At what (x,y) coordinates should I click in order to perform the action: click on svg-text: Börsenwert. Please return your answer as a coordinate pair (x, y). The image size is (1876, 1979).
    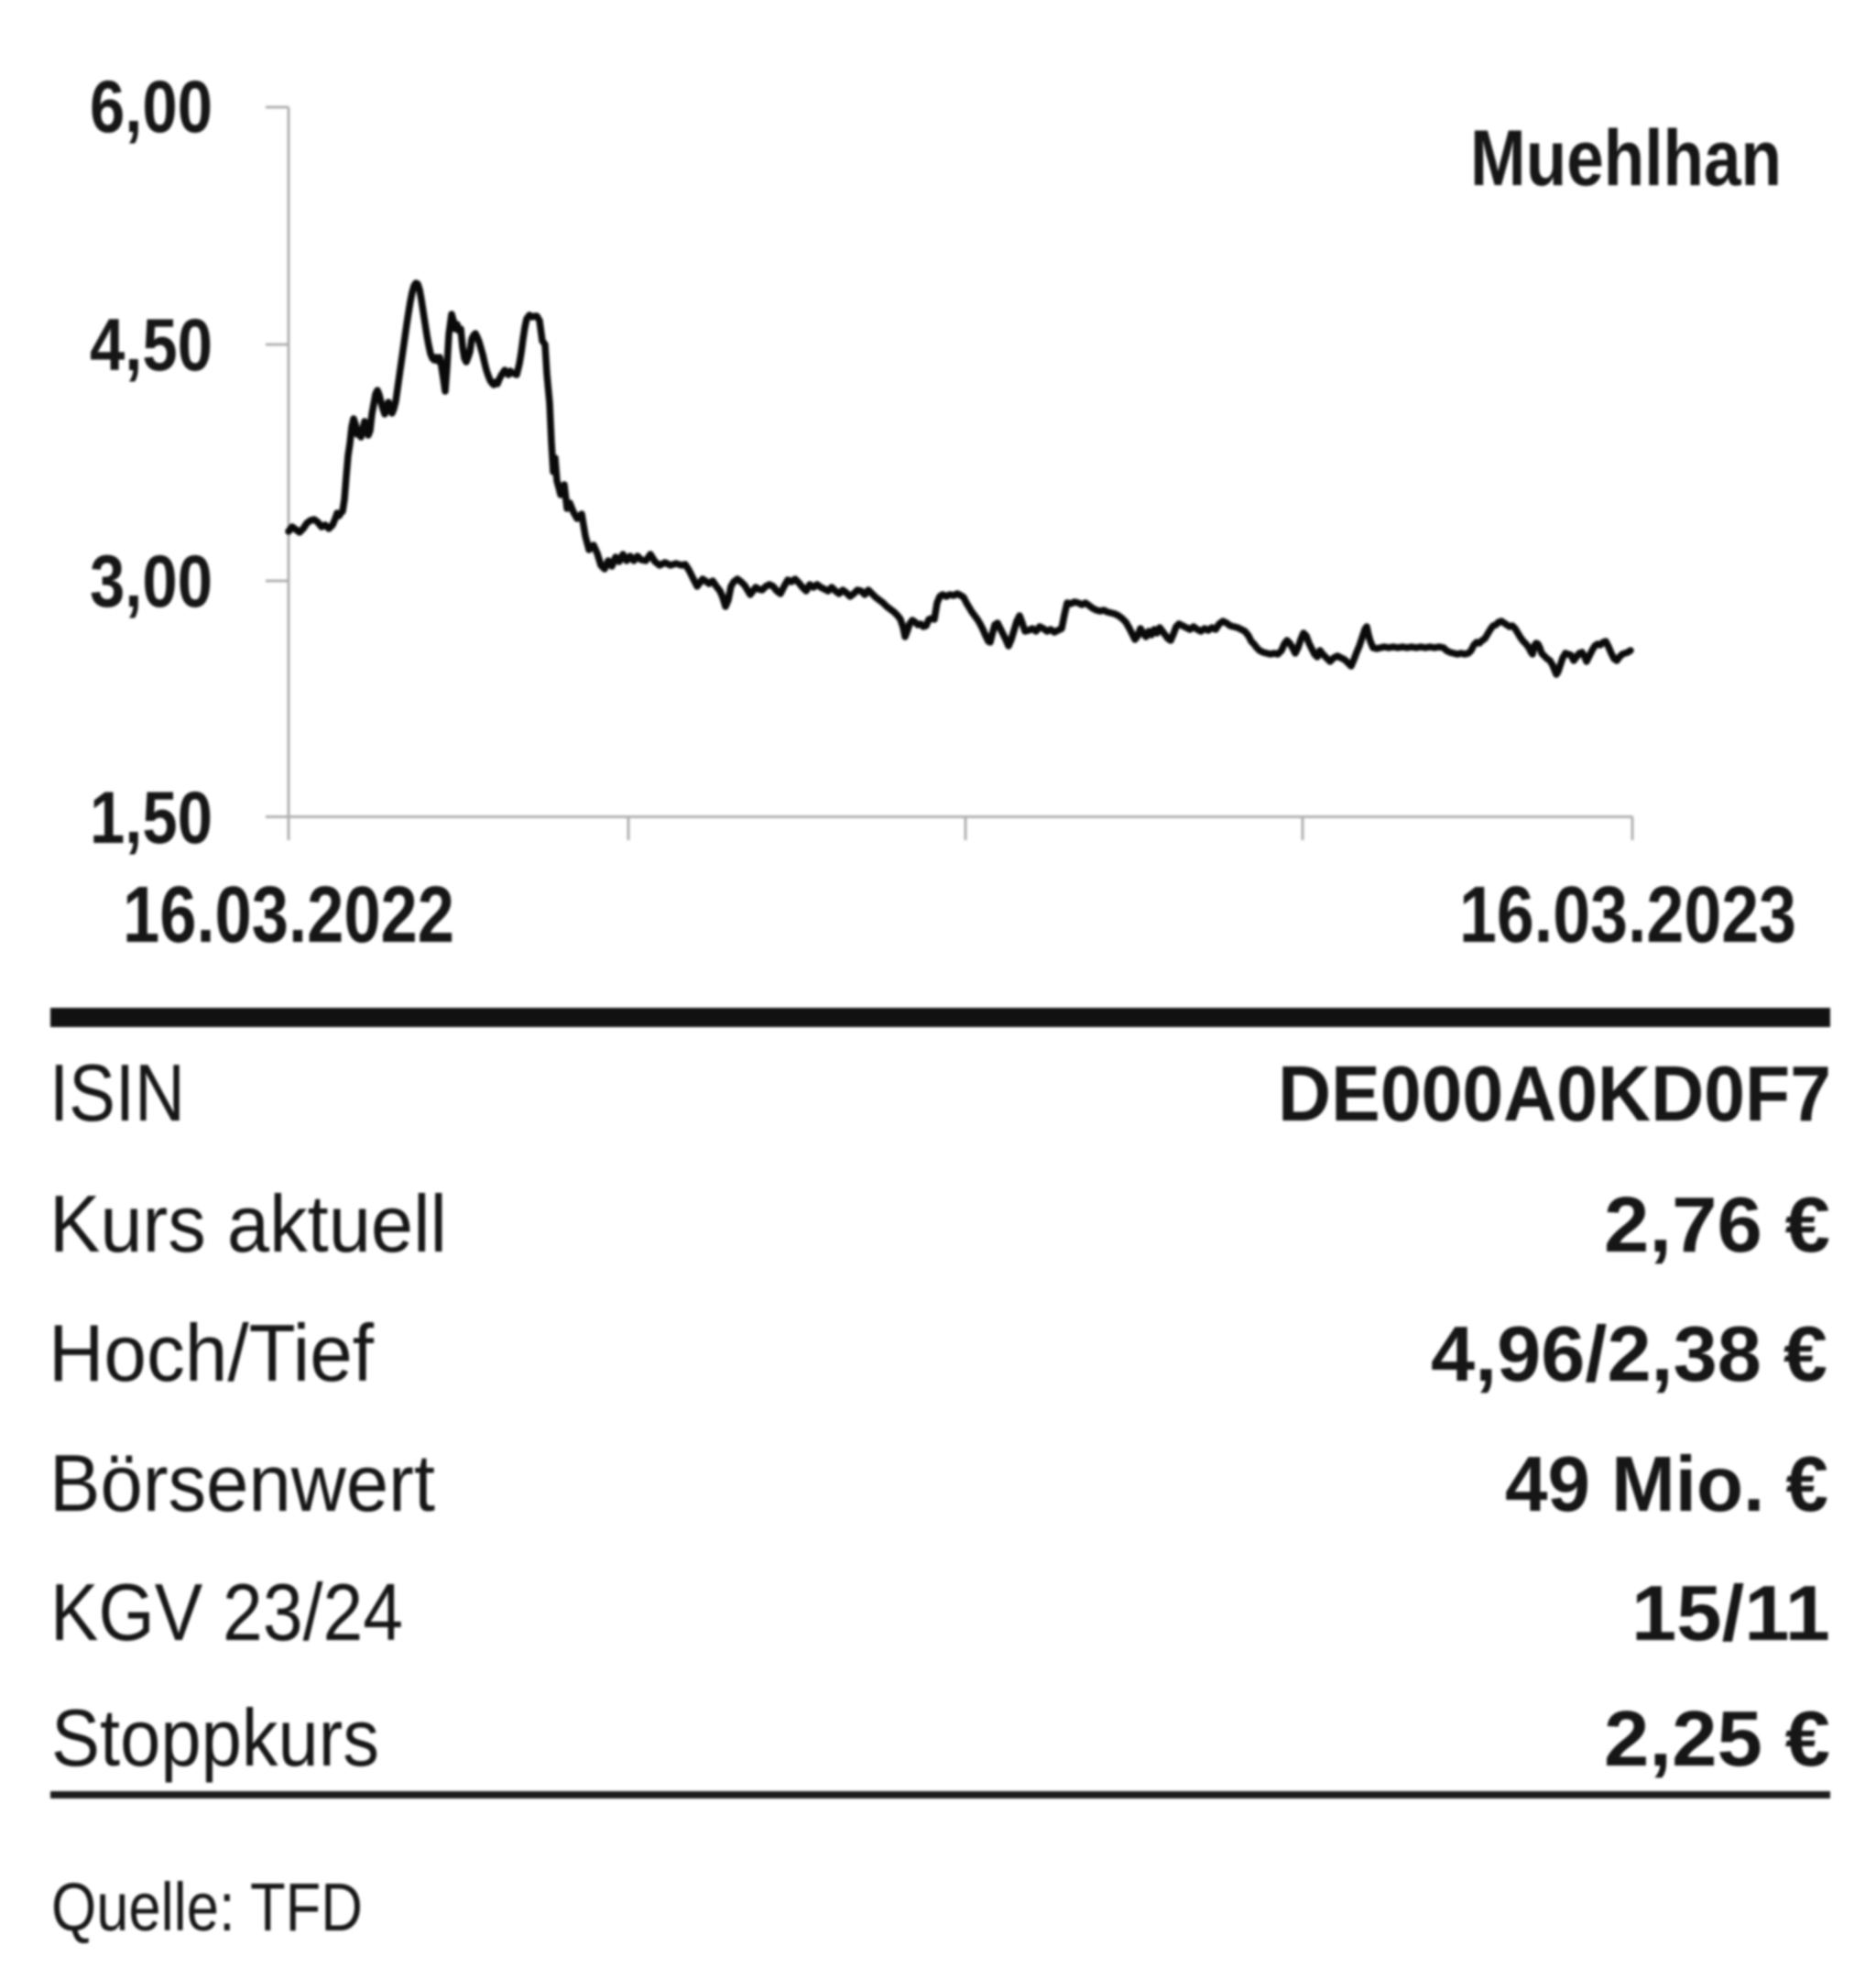
    Looking at the image, I should click on (242, 1483).